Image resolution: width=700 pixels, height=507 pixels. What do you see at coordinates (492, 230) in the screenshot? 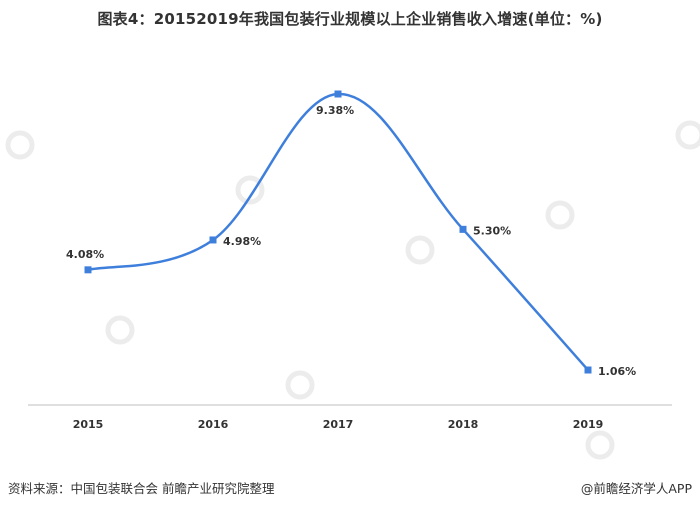
I see `data-label-2018: 5.30%` at bounding box center [492, 230].